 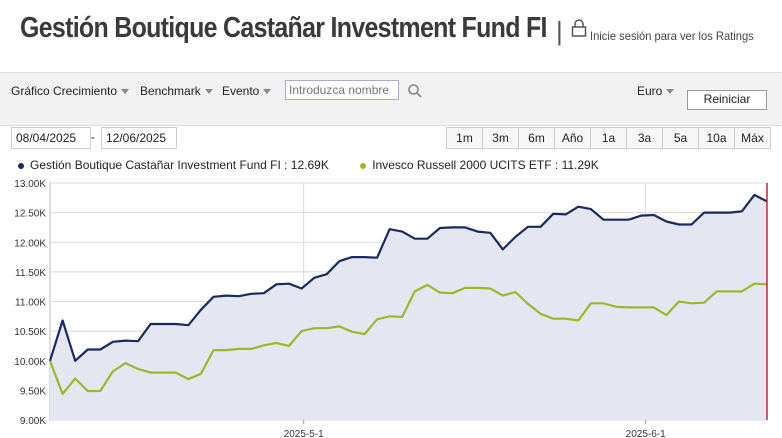 What do you see at coordinates (464, 138) in the screenshot?
I see `range-button-1m: 1m` at bounding box center [464, 138].